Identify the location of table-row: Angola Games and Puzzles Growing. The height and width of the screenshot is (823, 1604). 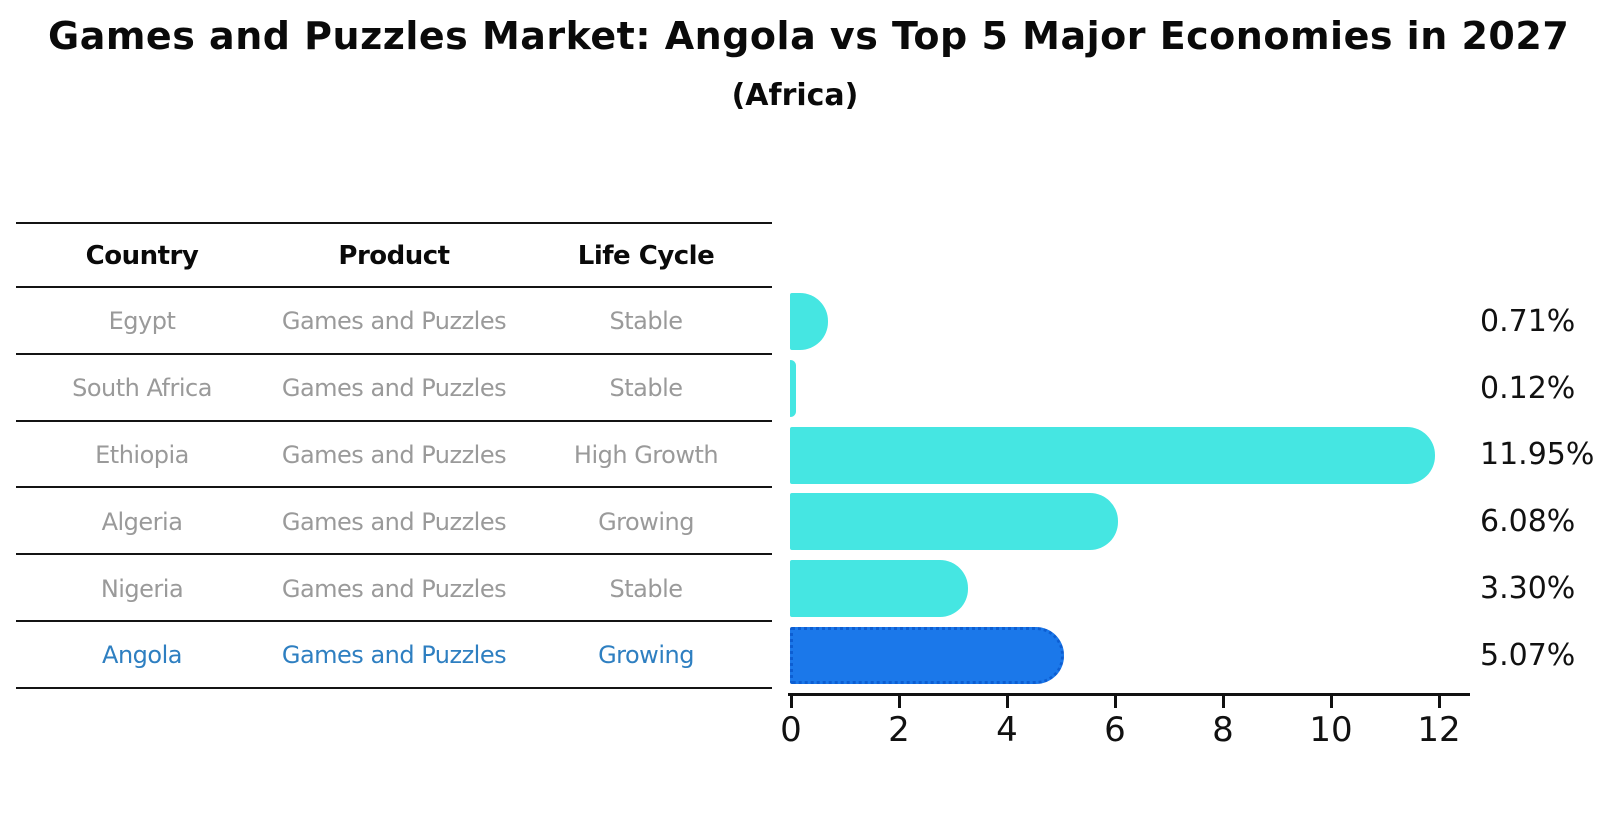
(394, 655).